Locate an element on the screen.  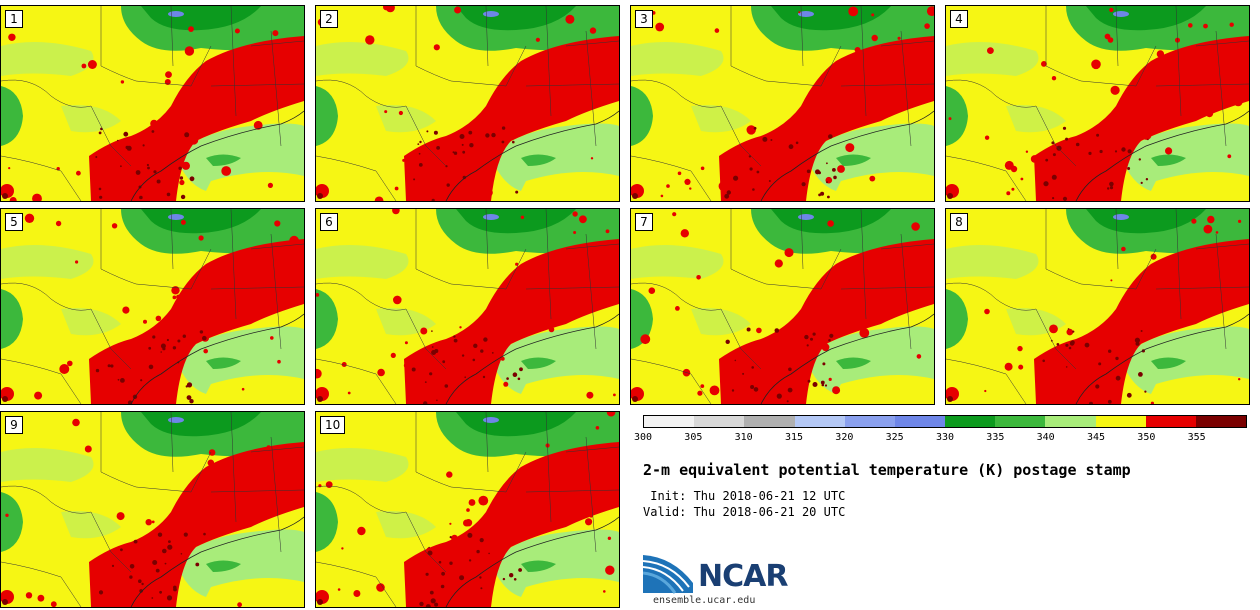
member-number: 9 is located at coordinates (14, 425).